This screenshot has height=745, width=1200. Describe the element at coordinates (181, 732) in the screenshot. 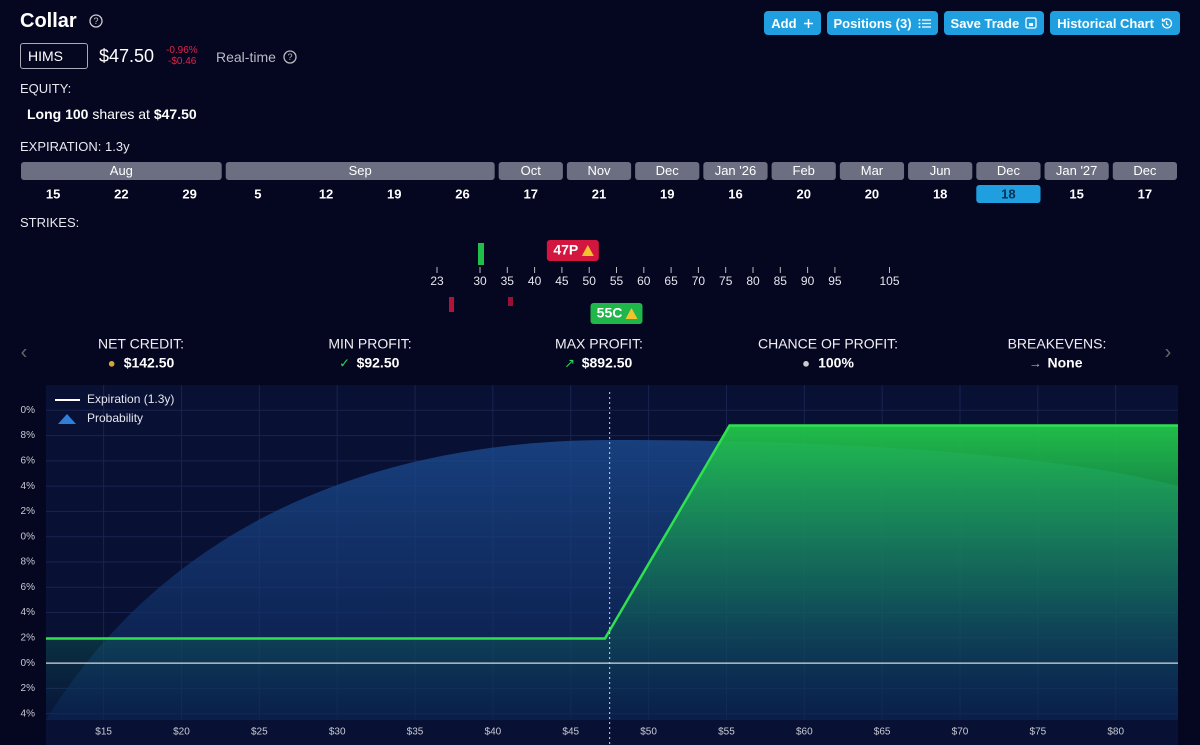

I see `x-tick-label: $20` at that location.